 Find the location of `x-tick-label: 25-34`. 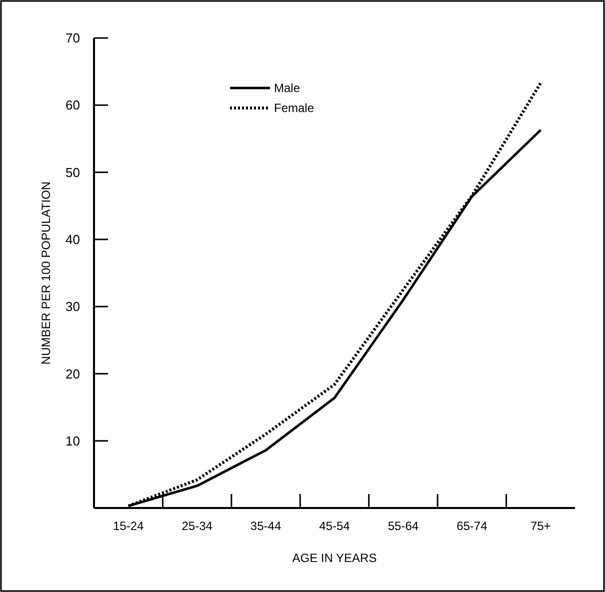

x-tick-label: 25-34 is located at coordinates (197, 526).